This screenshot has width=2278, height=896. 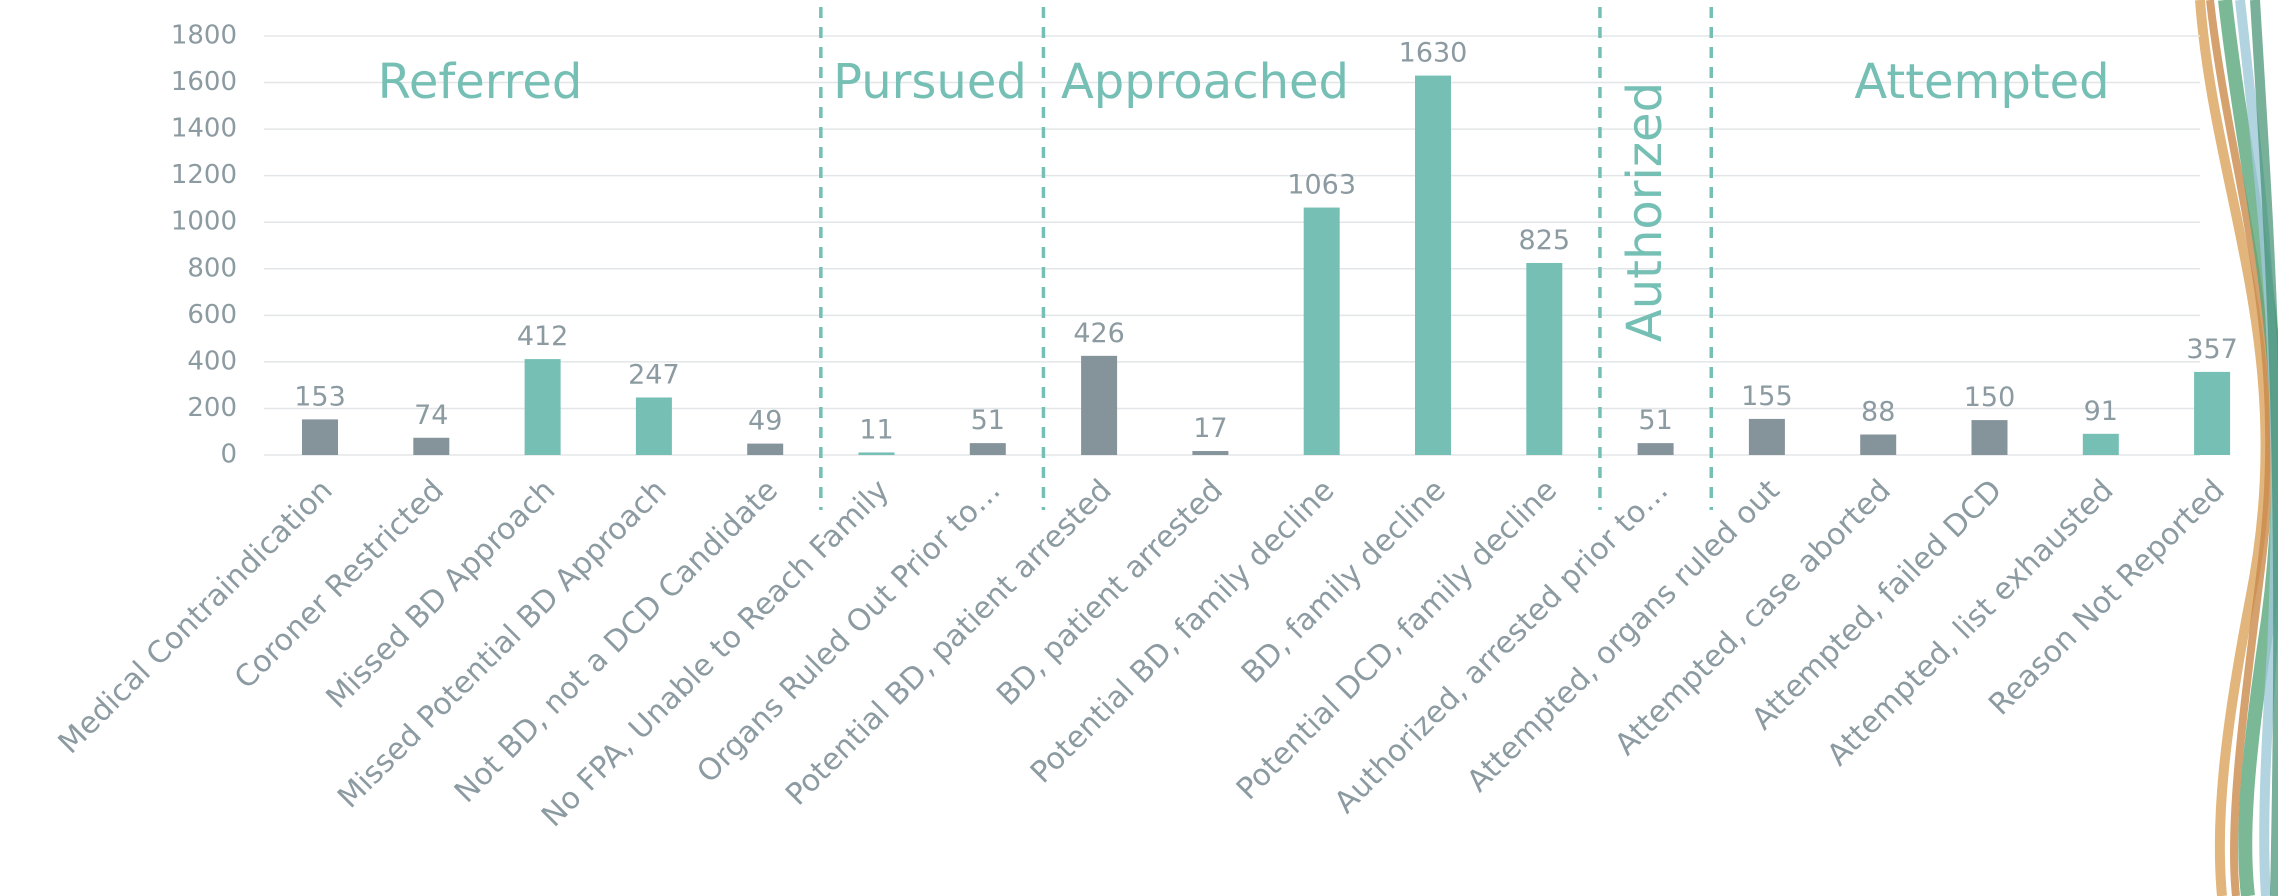 What do you see at coordinates (1545, 240) in the screenshot?
I see `value-label: 825` at bounding box center [1545, 240].